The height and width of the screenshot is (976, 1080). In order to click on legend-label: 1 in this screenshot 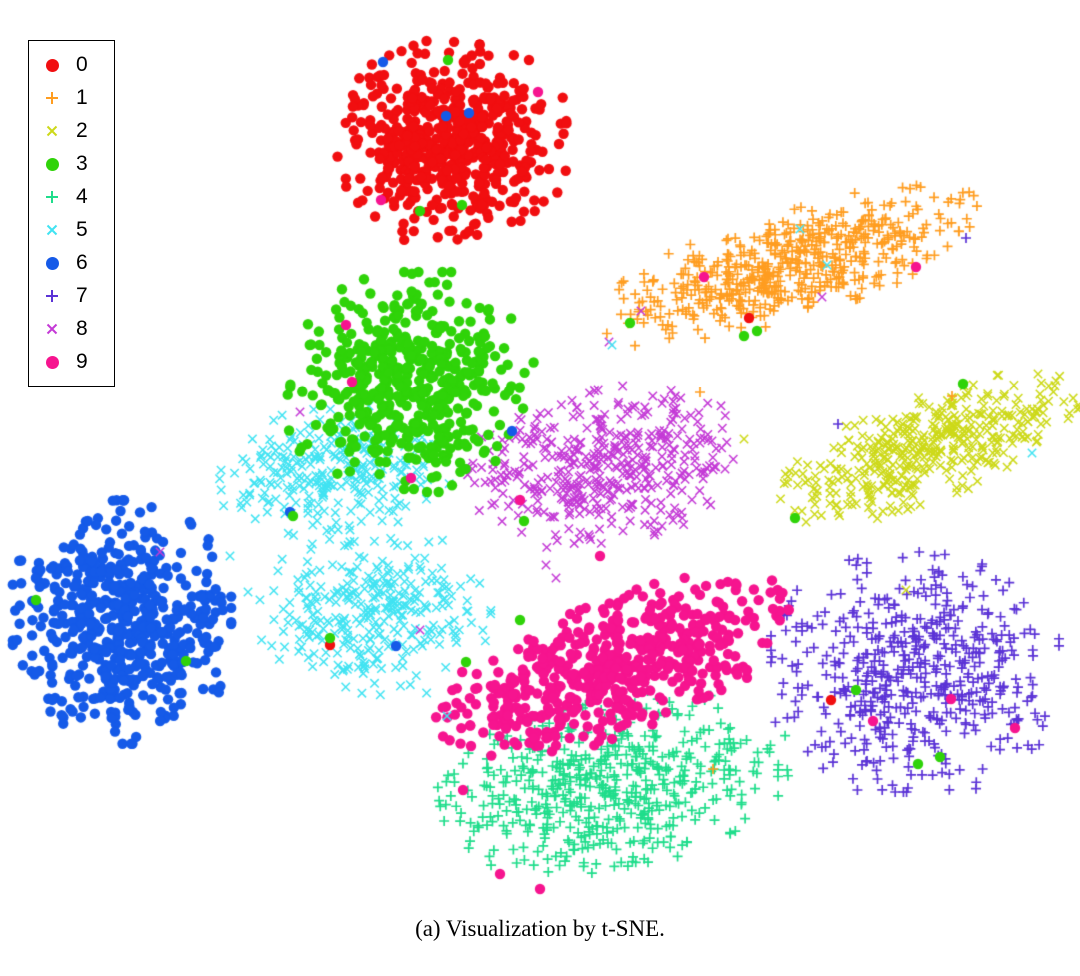, I will do `click(82, 97)`.